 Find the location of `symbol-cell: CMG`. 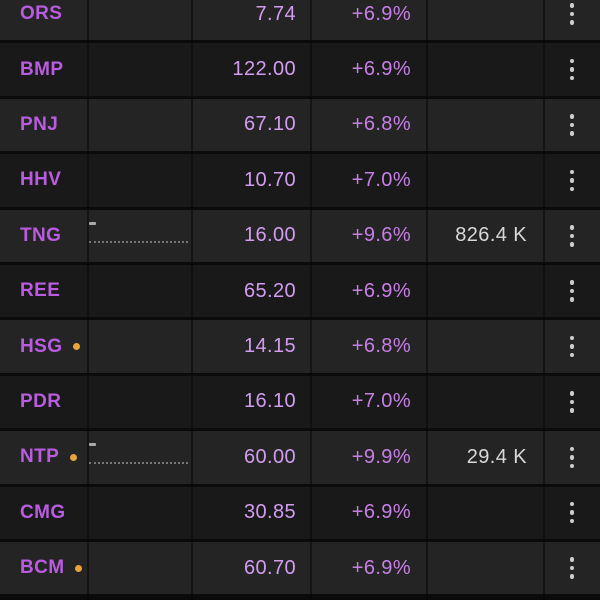

symbol-cell: CMG is located at coordinates (44, 513).